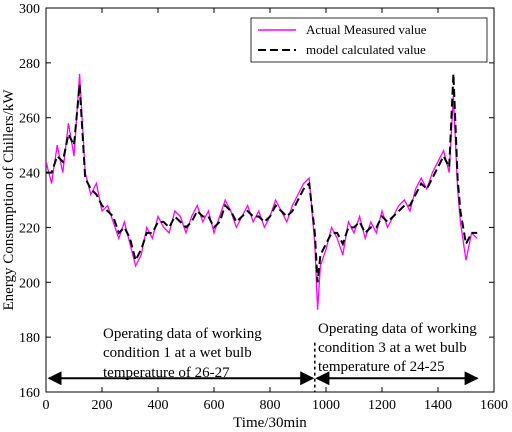 The image size is (512, 432). Describe the element at coordinates (397, 329) in the screenshot. I see `right-annotation-line1: Operating data of working` at that location.